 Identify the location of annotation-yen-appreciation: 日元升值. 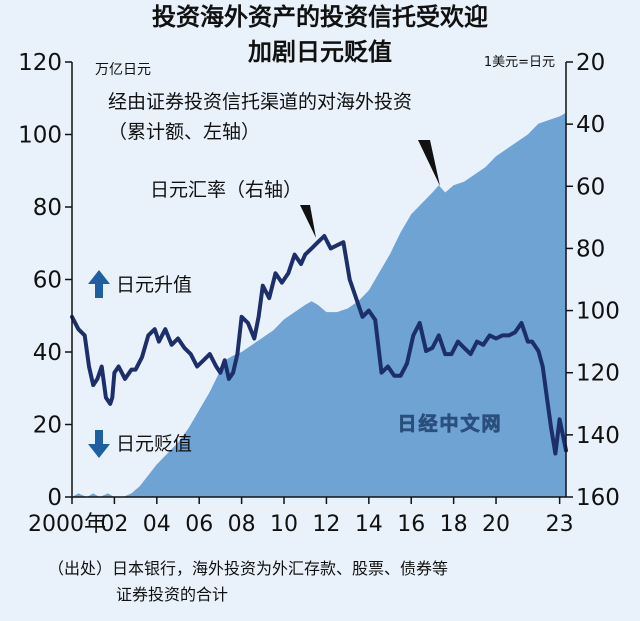
(154, 285).